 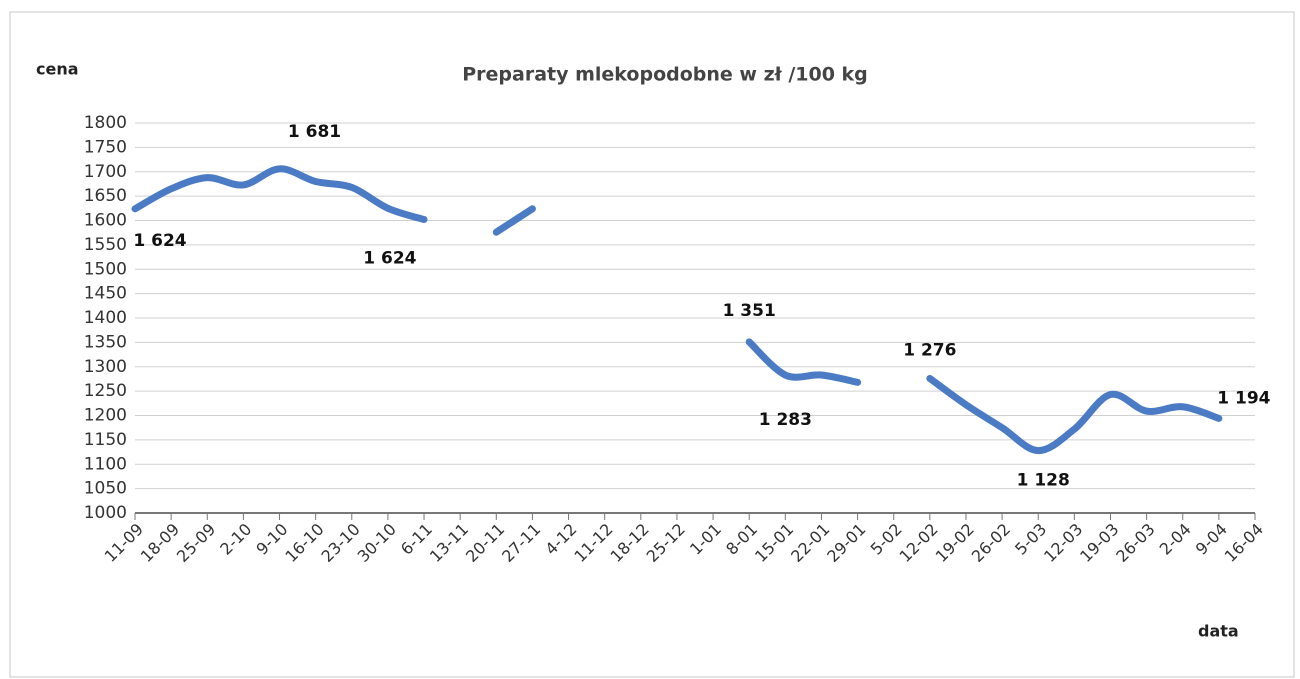 What do you see at coordinates (105, 172) in the screenshot?
I see `y-tick-label: 1700` at bounding box center [105, 172].